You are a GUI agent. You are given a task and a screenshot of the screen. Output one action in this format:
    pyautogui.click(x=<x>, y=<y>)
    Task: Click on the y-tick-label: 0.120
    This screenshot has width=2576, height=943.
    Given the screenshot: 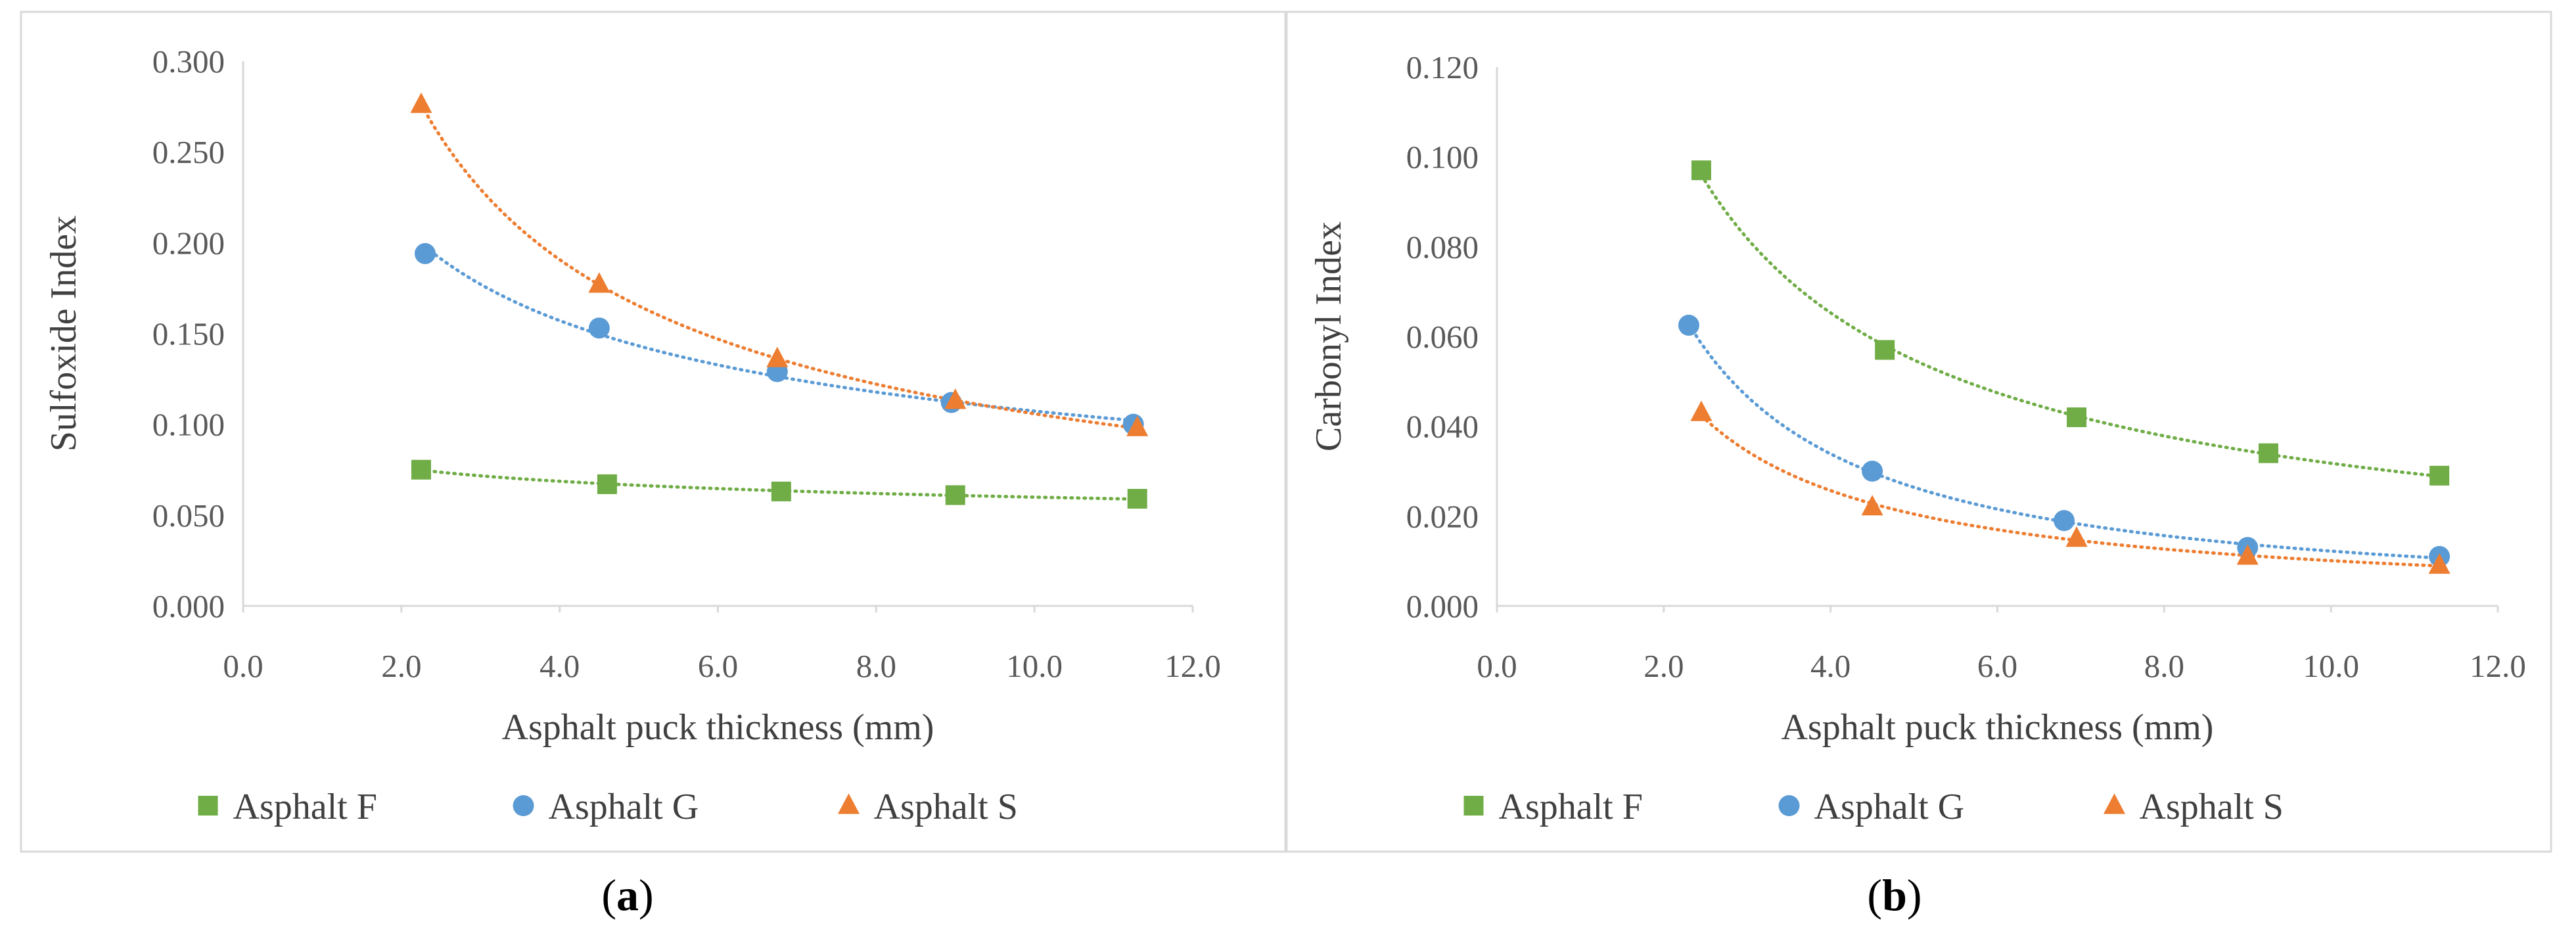 What is the action you would take?
    pyautogui.click(x=1442, y=67)
    